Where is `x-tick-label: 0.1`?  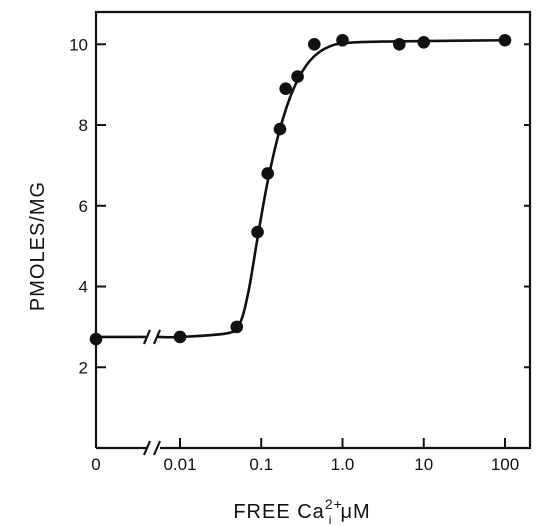 x-tick-label: 0.1 is located at coordinates (261, 464).